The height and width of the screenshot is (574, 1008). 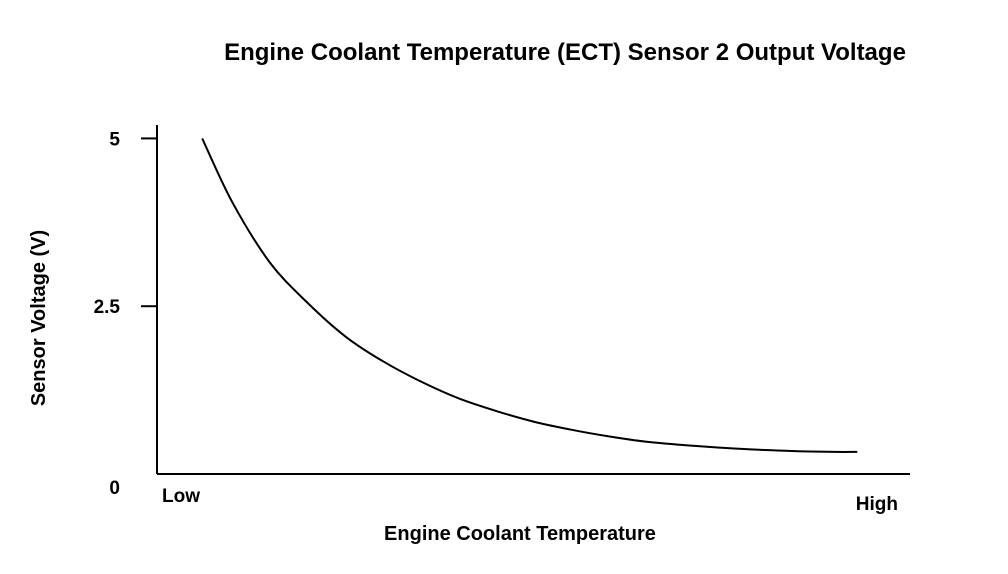 What do you see at coordinates (181, 496) in the screenshot?
I see `x-tick-label: Low` at bounding box center [181, 496].